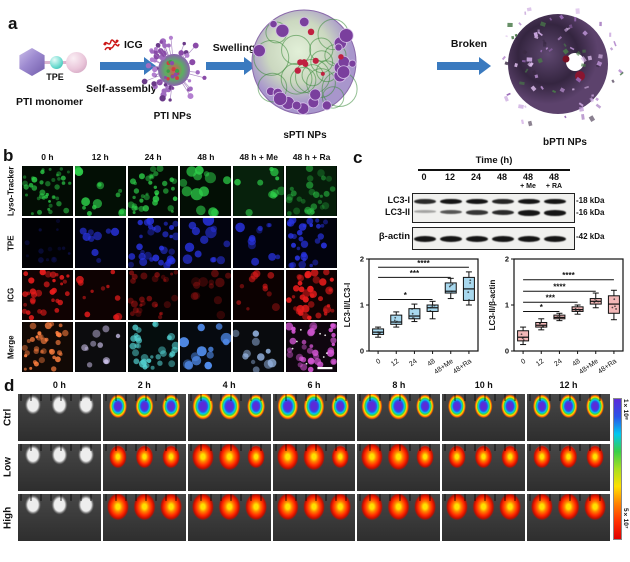 This screenshot has width=630, height=562. Describe the element at coordinates (206, 157) in the screenshot. I see `panel-b-col-header-3: 48 h` at that location.